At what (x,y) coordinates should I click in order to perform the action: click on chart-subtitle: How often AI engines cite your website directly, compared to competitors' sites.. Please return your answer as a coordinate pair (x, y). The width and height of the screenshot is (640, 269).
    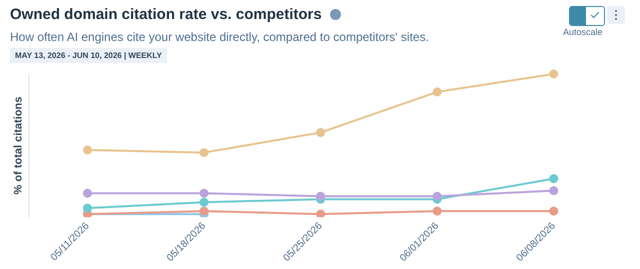
    Looking at the image, I should click on (219, 37).